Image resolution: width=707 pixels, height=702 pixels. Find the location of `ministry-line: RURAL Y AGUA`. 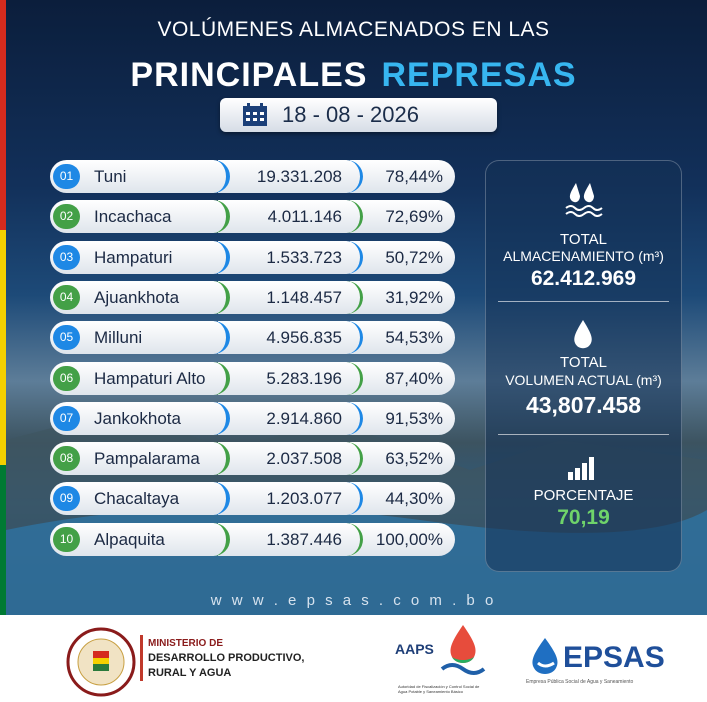

ministry-line: RURAL Y AGUA is located at coordinates (190, 673).